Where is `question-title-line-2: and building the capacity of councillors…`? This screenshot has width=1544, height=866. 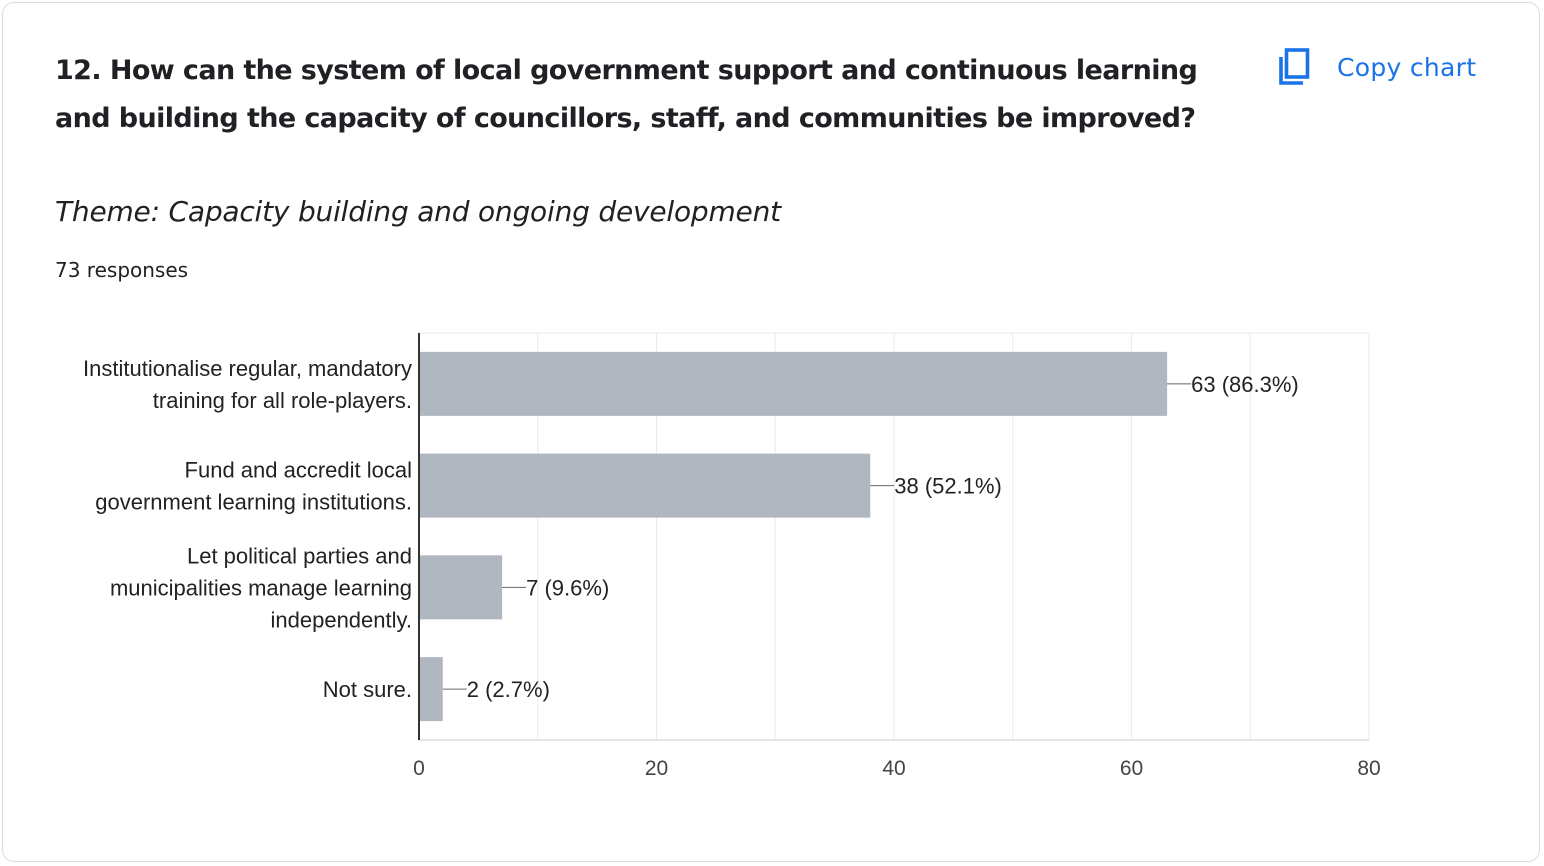 question-title-line-2: and building the capacity of councillors… is located at coordinates (625, 118).